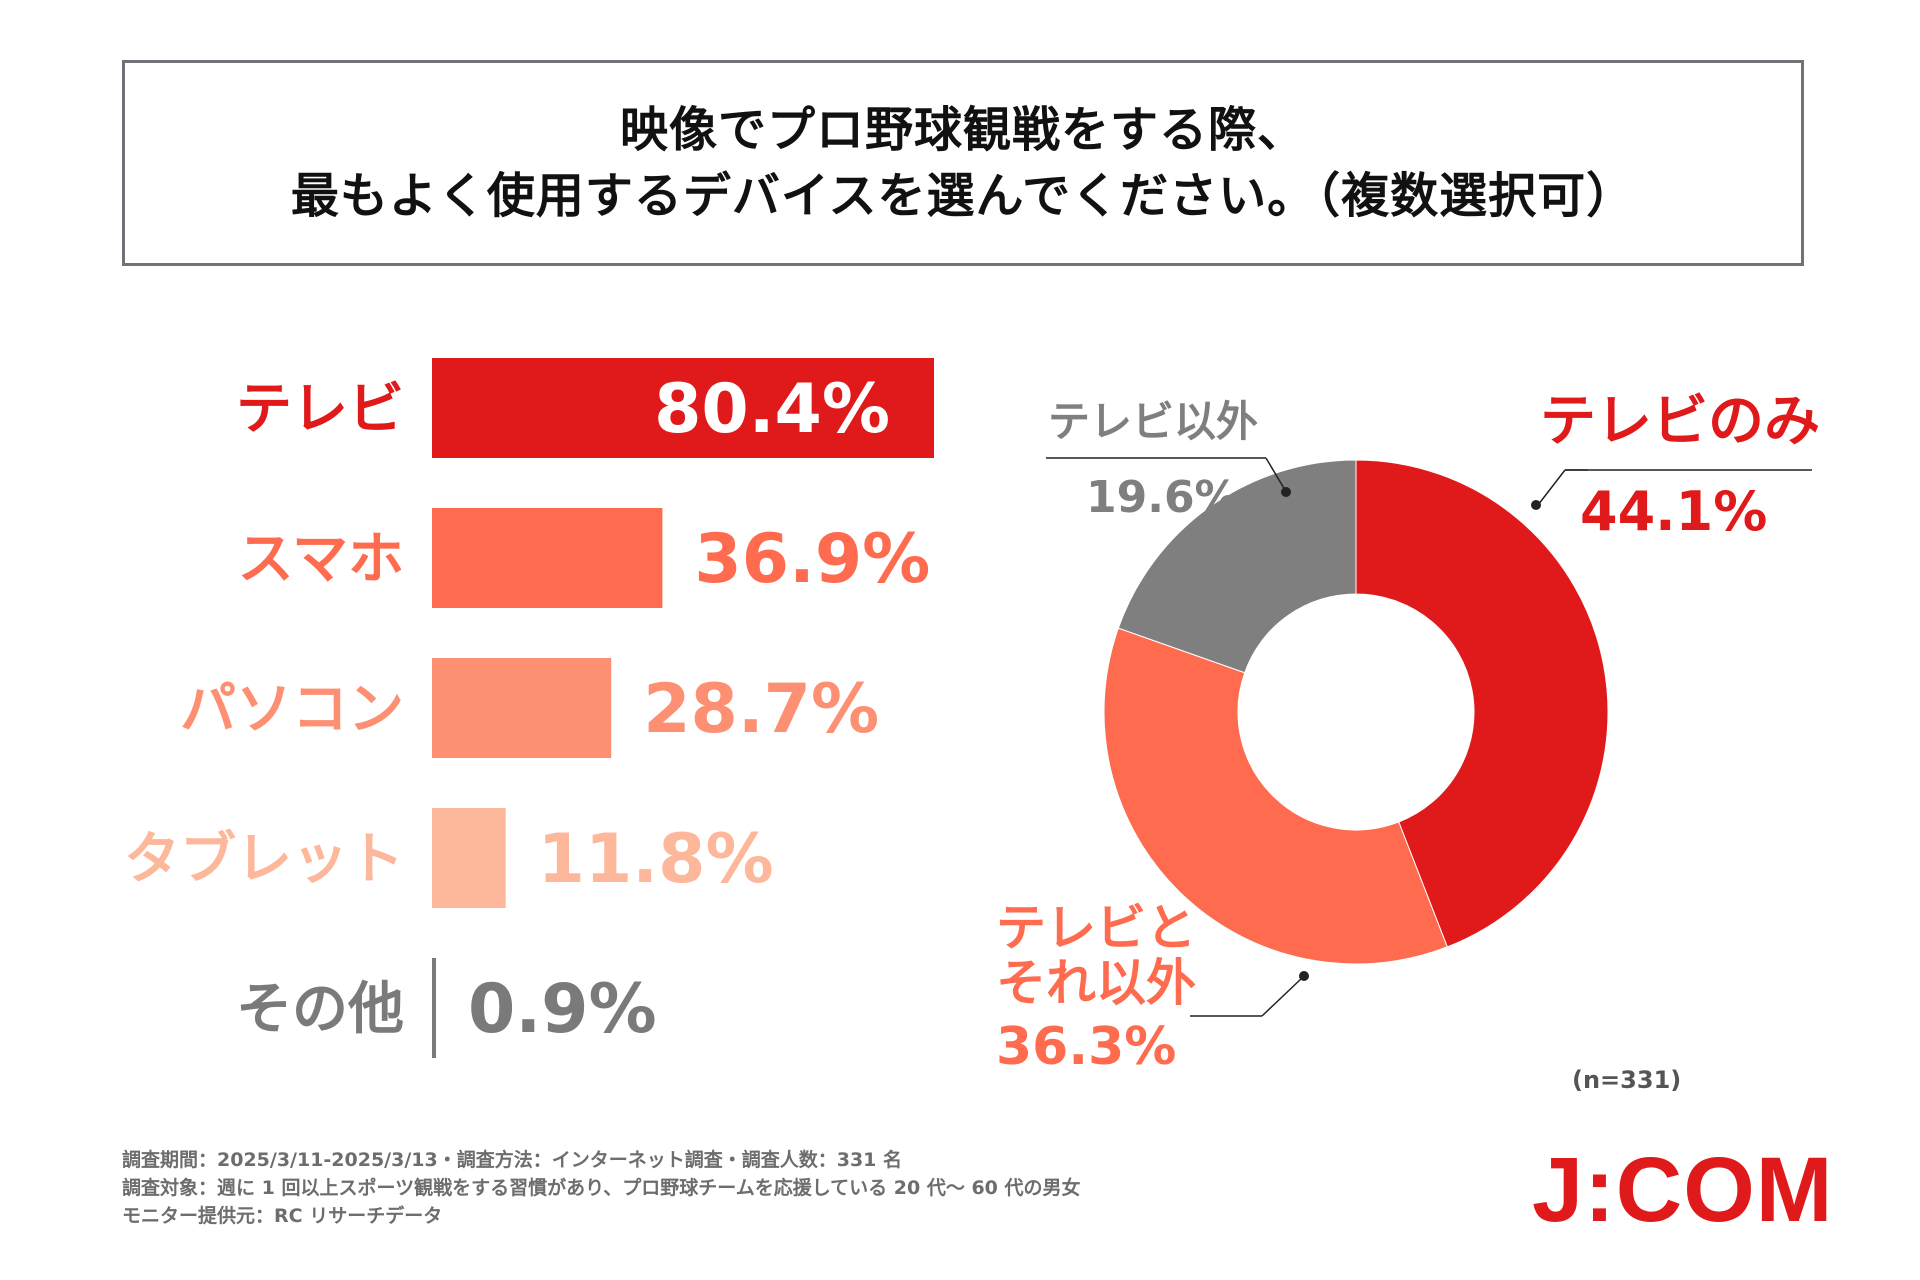  What do you see at coordinates (320, 409) in the screenshot?
I see `bar-category-label: テレビ` at bounding box center [320, 409].